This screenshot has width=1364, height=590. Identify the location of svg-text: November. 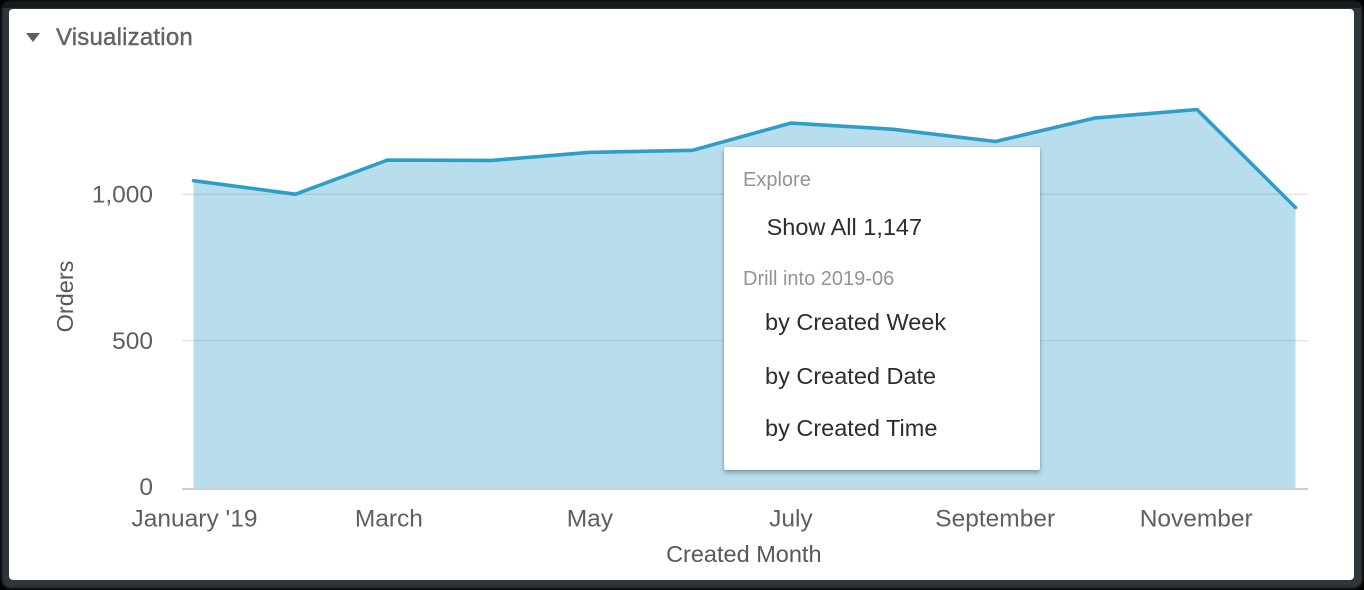
(1196, 519).